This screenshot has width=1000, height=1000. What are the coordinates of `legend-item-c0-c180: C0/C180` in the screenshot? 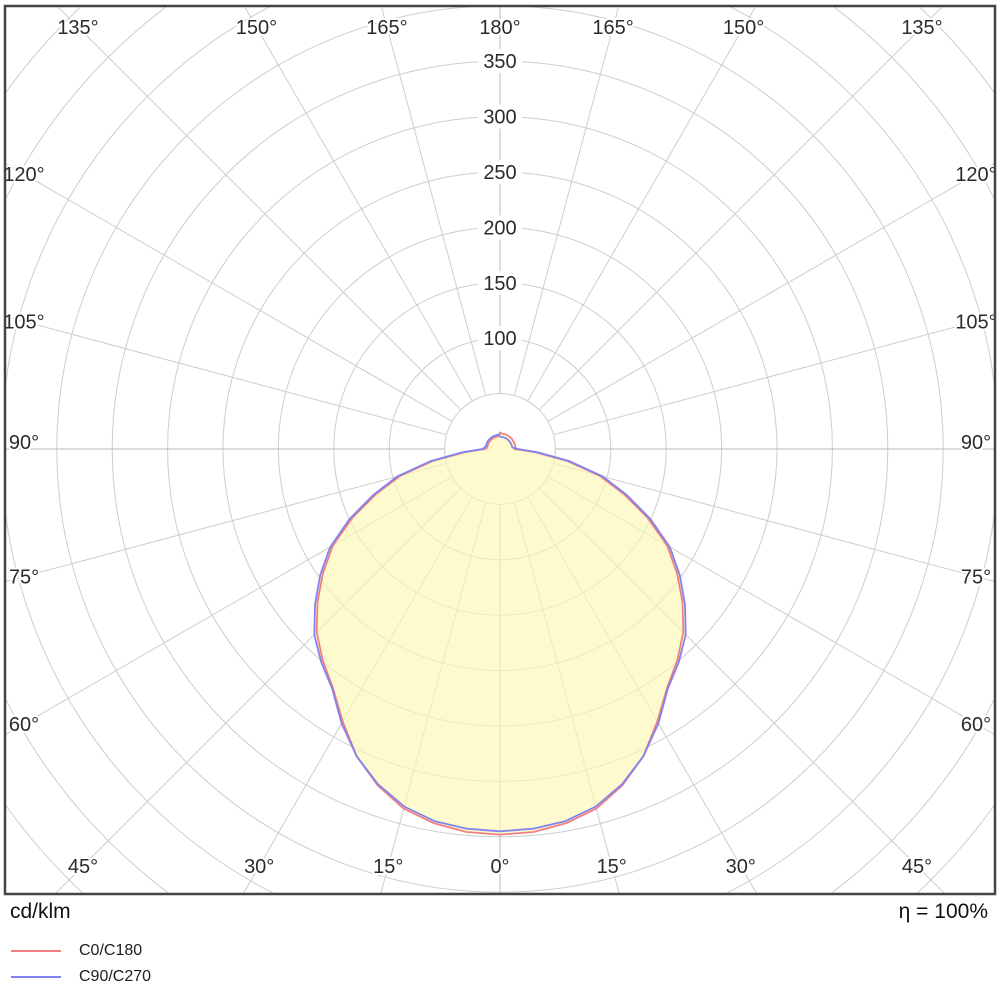 It's located at (81, 951).